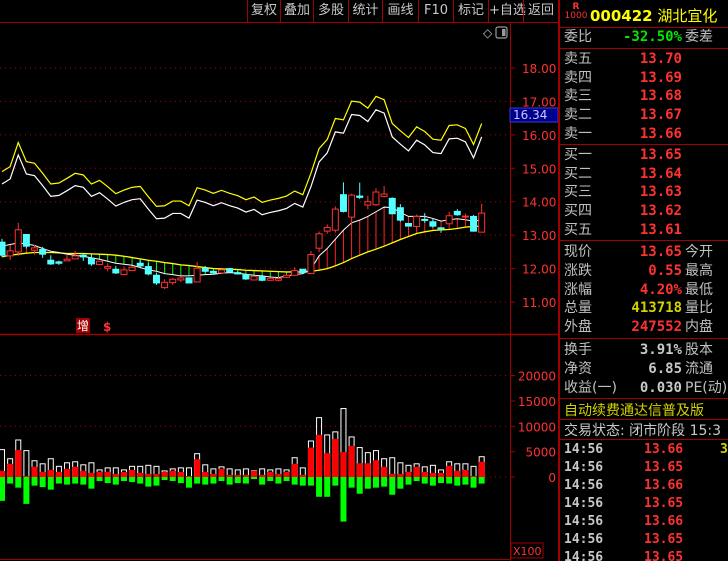  What do you see at coordinates (107, 327) in the screenshot?
I see `dollar-marker: $` at bounding box center [107, 327].